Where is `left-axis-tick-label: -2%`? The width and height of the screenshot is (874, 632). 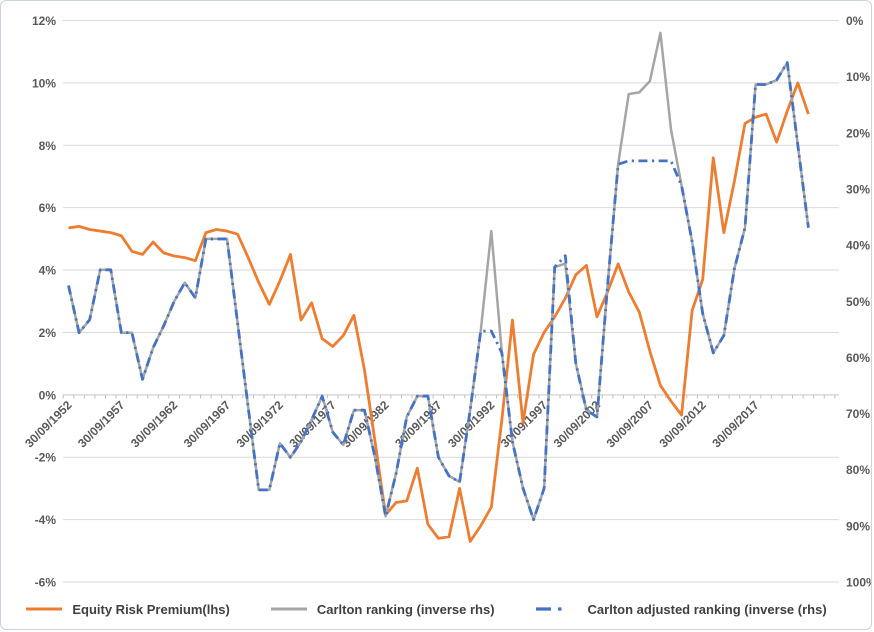 left-axis-tick-label: -2% is located at coordinates (46, 458).